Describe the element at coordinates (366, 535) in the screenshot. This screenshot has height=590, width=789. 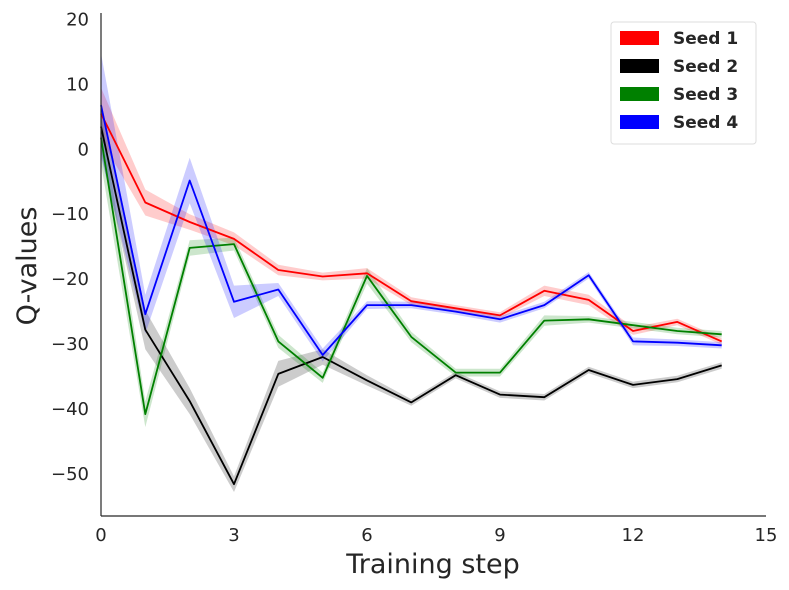
I see `x-tick-label: 6` at that location.